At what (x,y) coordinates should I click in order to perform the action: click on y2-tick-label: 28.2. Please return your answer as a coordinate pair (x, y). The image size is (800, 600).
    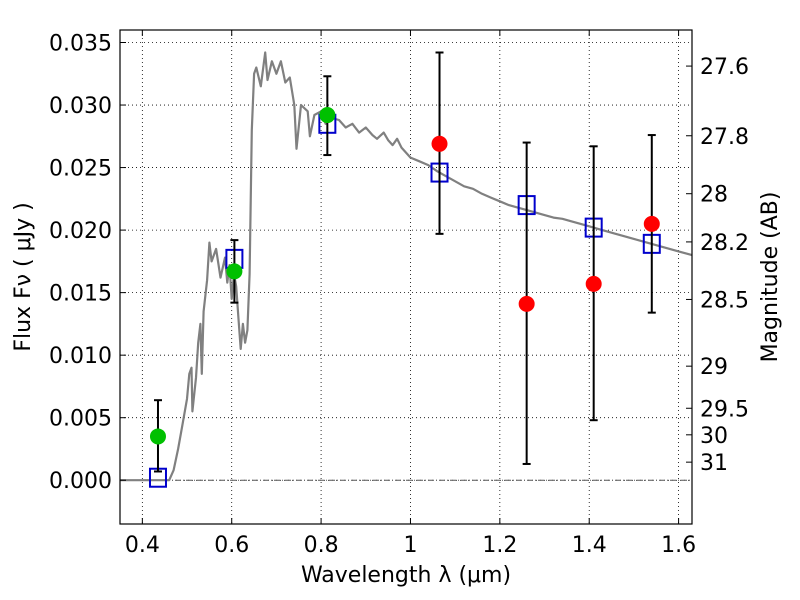
    Looking at the image, I should click on (724, 243).